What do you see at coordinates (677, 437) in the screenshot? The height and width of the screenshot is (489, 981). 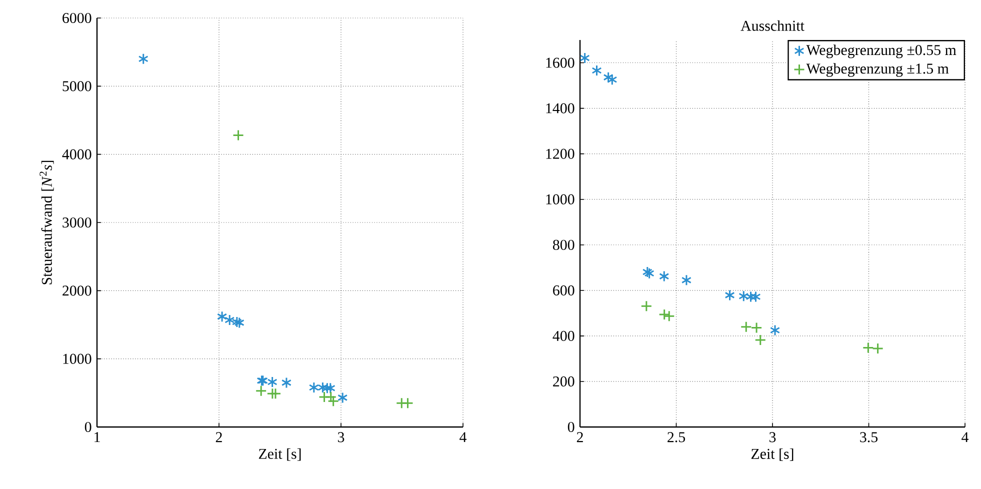 I see `x-tick-label: 2.5` at bounding box center [677, 437].